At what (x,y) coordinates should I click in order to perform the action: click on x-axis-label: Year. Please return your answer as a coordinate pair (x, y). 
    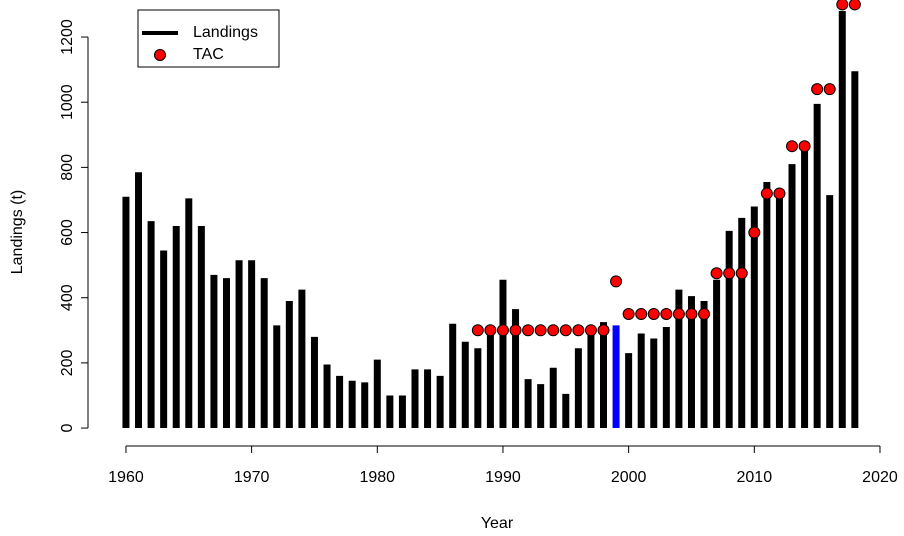
    Looking at the image, I should click on (497, 523).